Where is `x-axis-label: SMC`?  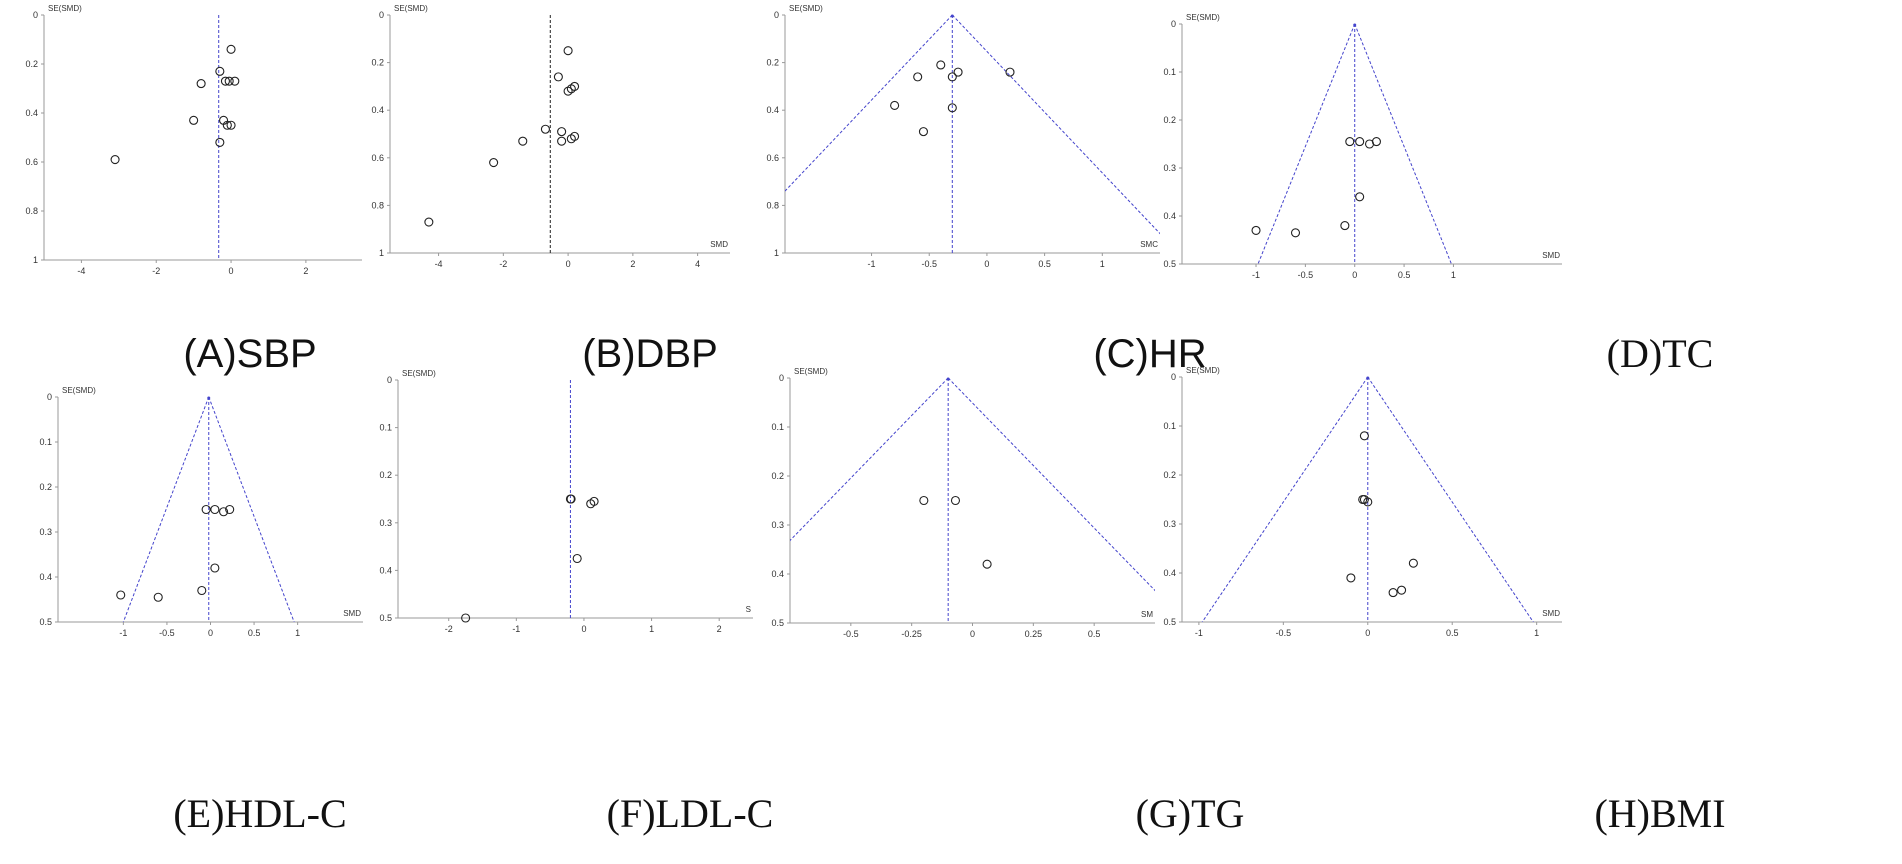
x-axis-label: SMC is located at coordinates (1149, 244).